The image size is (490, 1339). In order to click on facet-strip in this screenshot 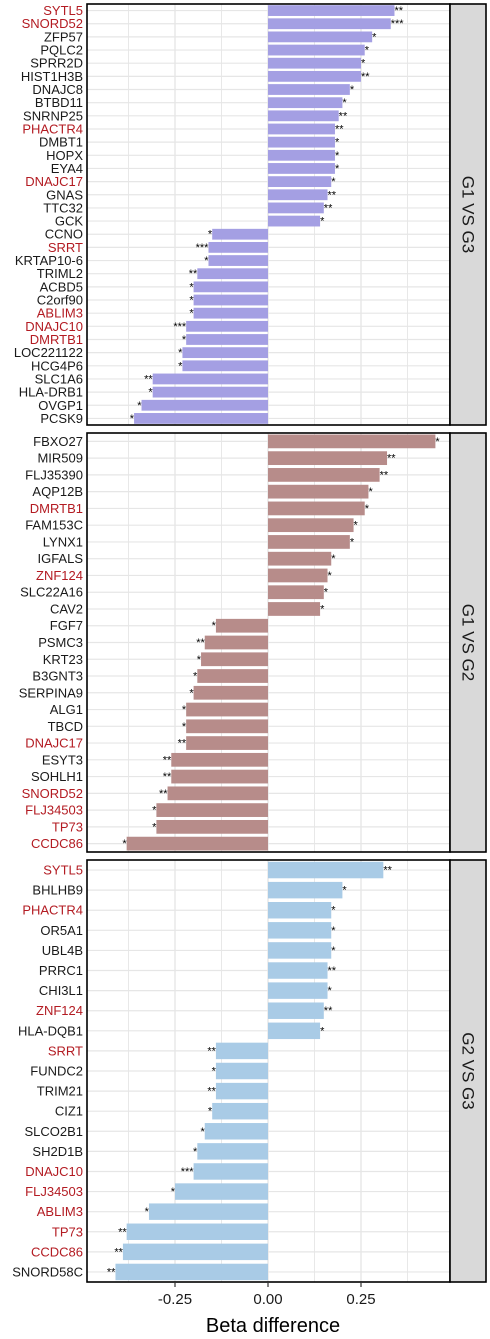, I will do `click(468, 214)`.